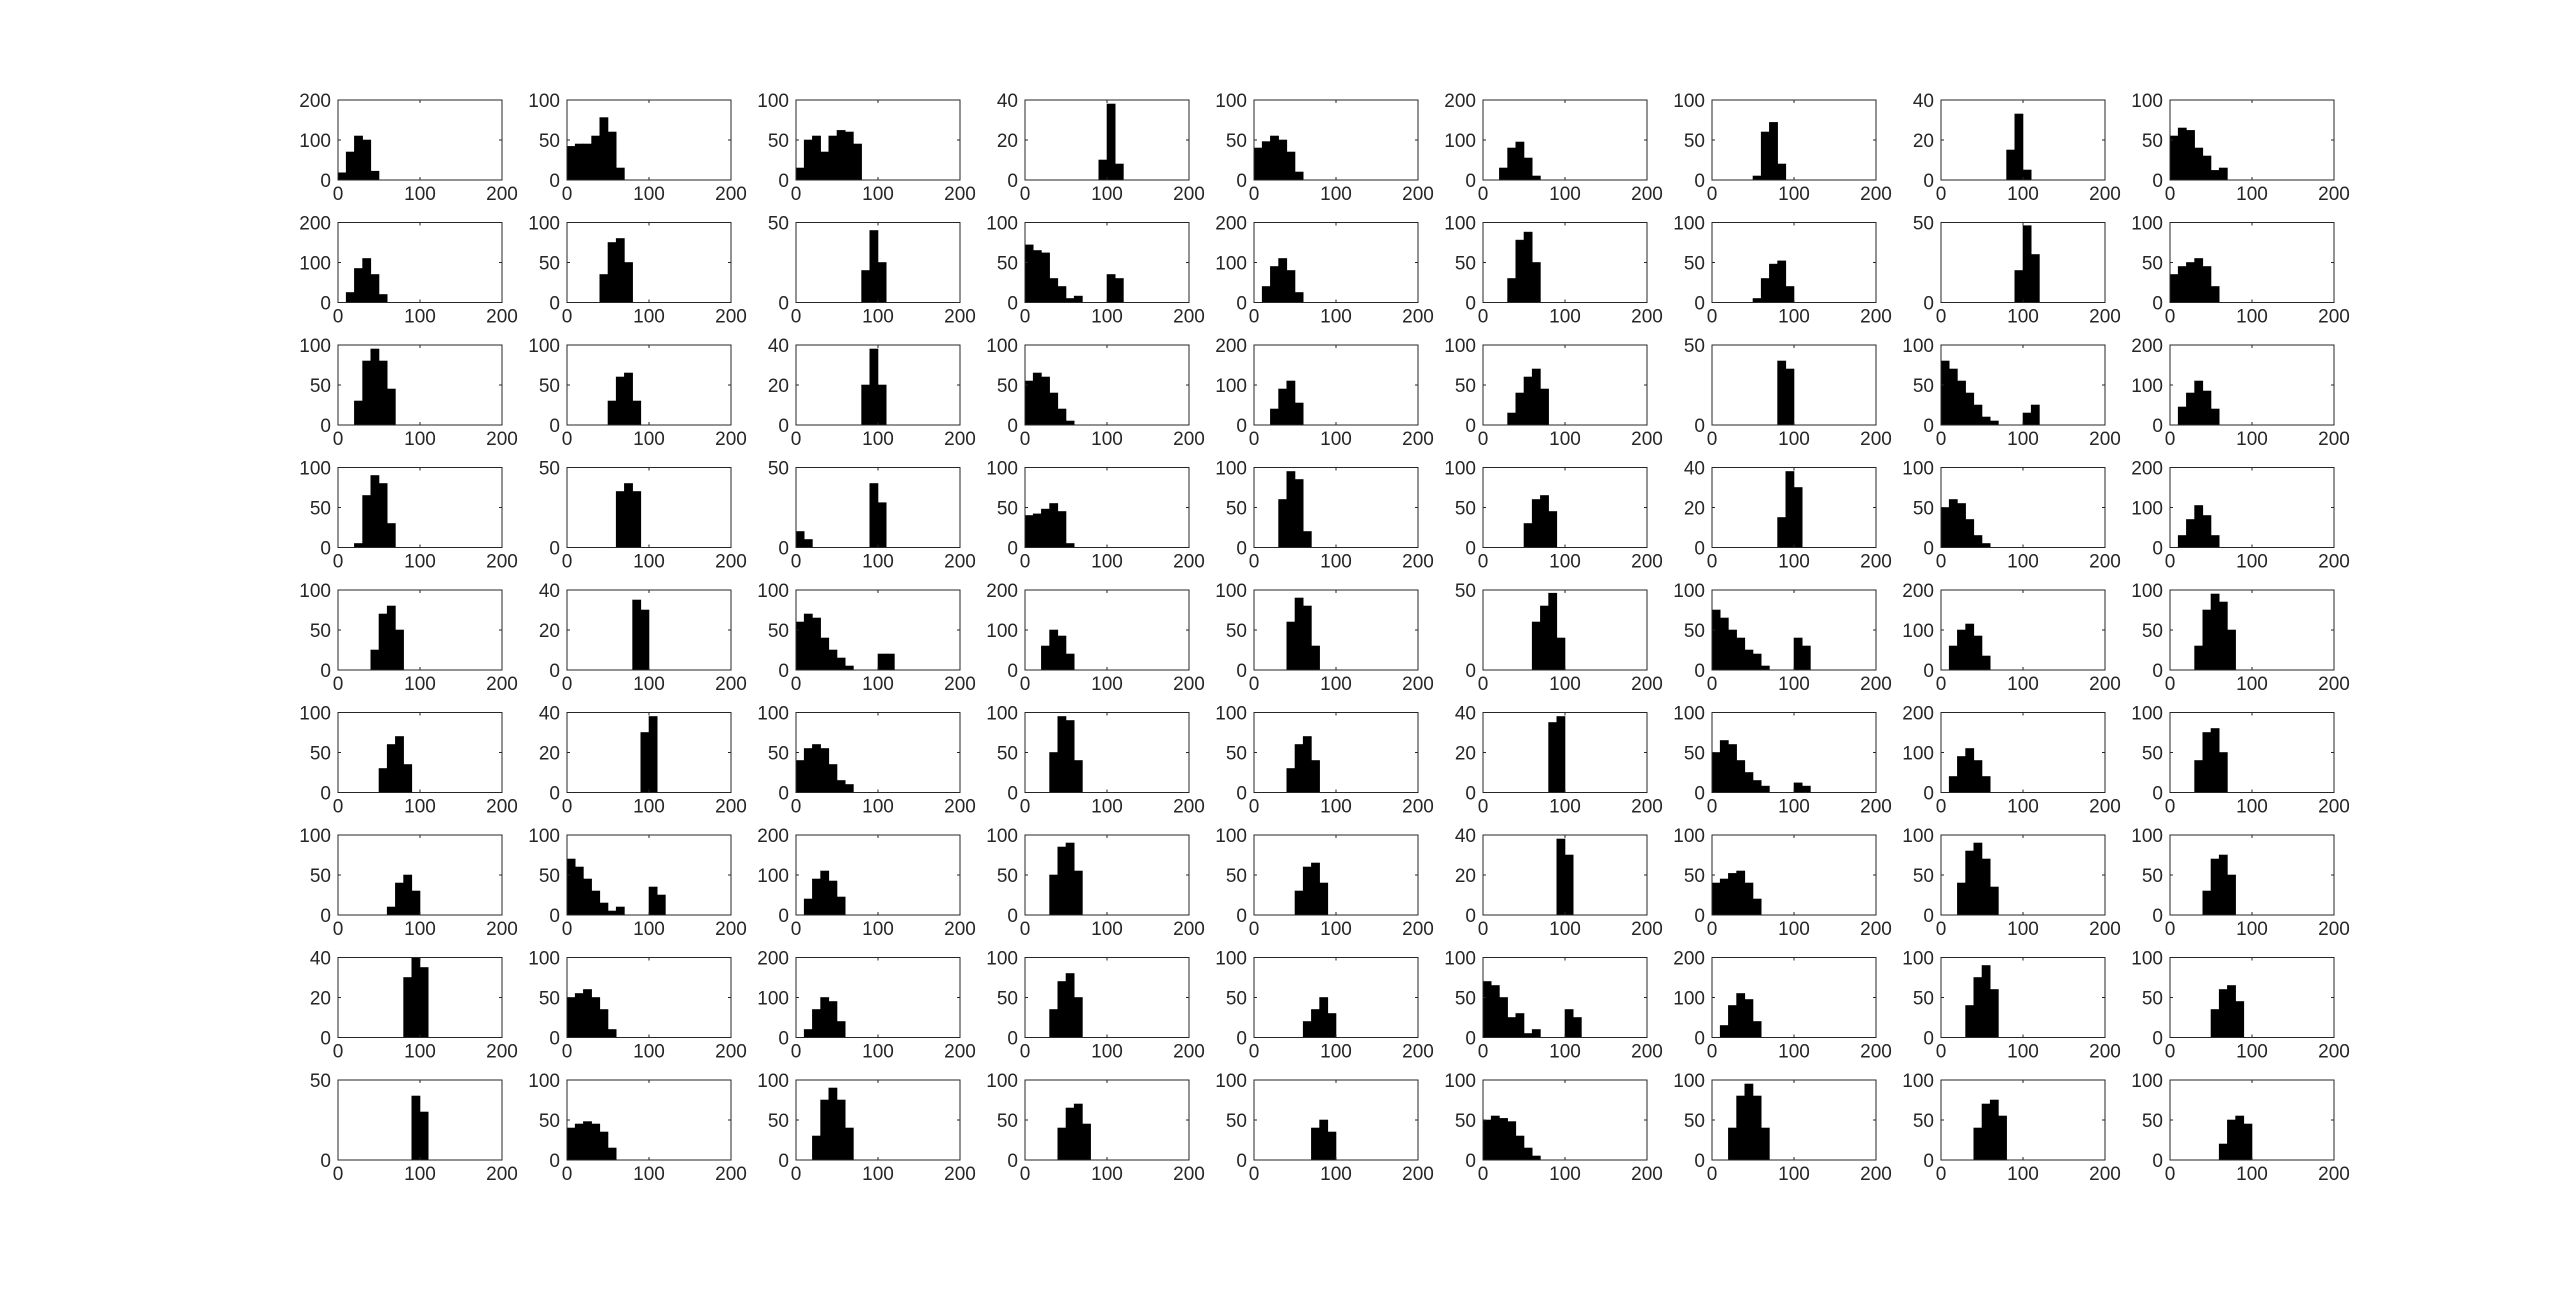 Image resolution: width=2560 pixels, height=1304 pixels. I want to click on subplot-46: 0 100 200 0 50 100, so click(408, 761).